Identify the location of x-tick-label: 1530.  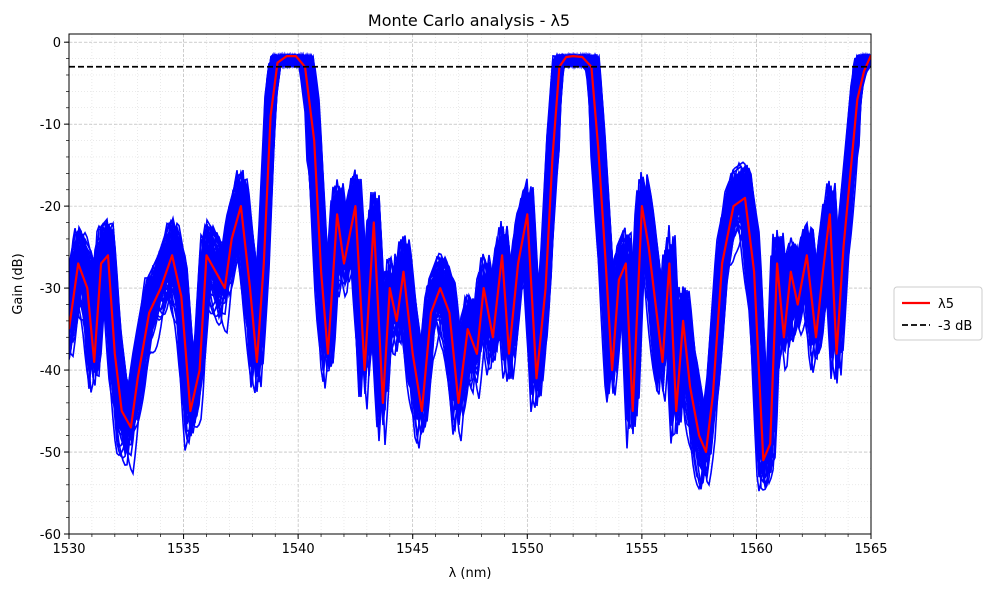
(68, 549).